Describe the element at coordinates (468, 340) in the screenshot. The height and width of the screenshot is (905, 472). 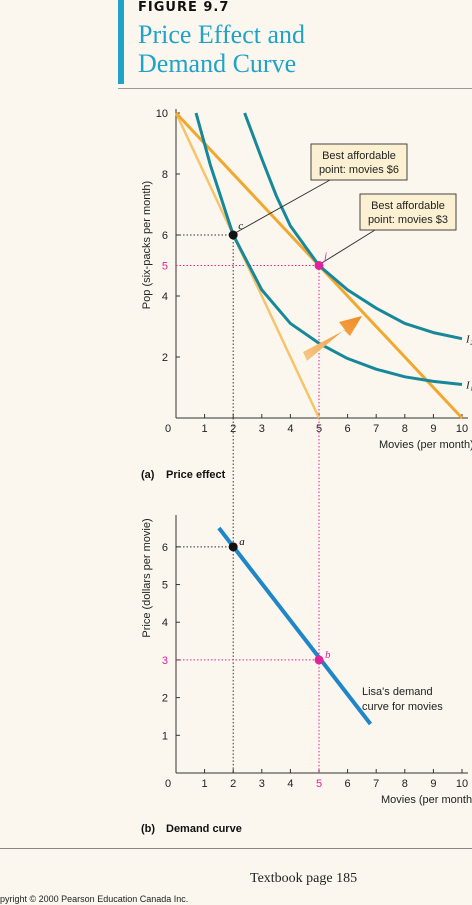
I see `indifference-curve-label-2: I₂` at that location.